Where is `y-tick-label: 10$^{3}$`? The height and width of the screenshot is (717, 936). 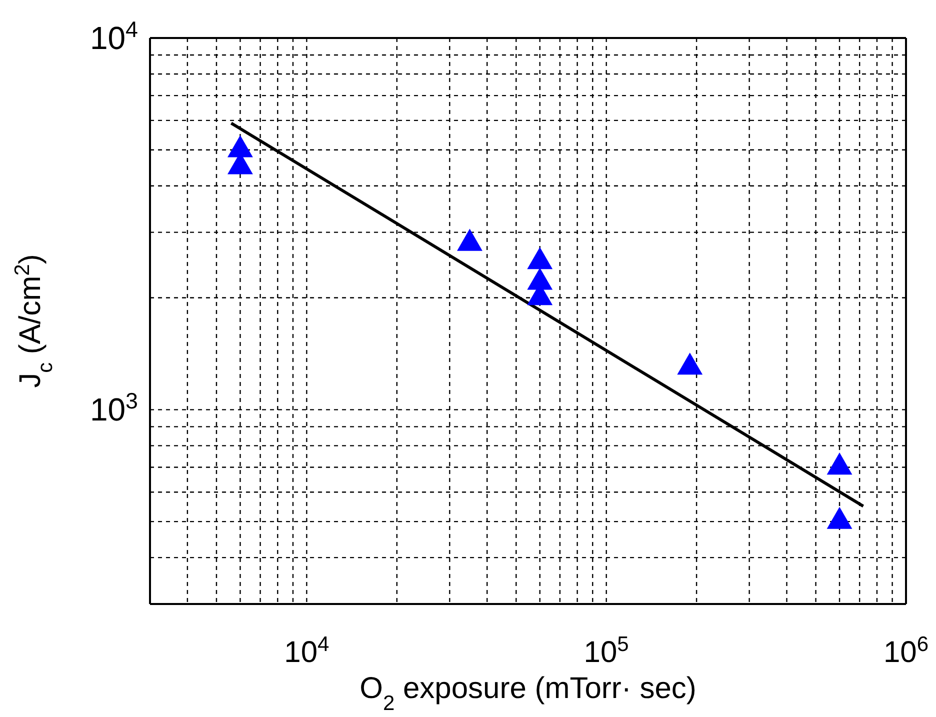
y-tick-label: 10$^{3}$ is located at coordinates (114, 408).